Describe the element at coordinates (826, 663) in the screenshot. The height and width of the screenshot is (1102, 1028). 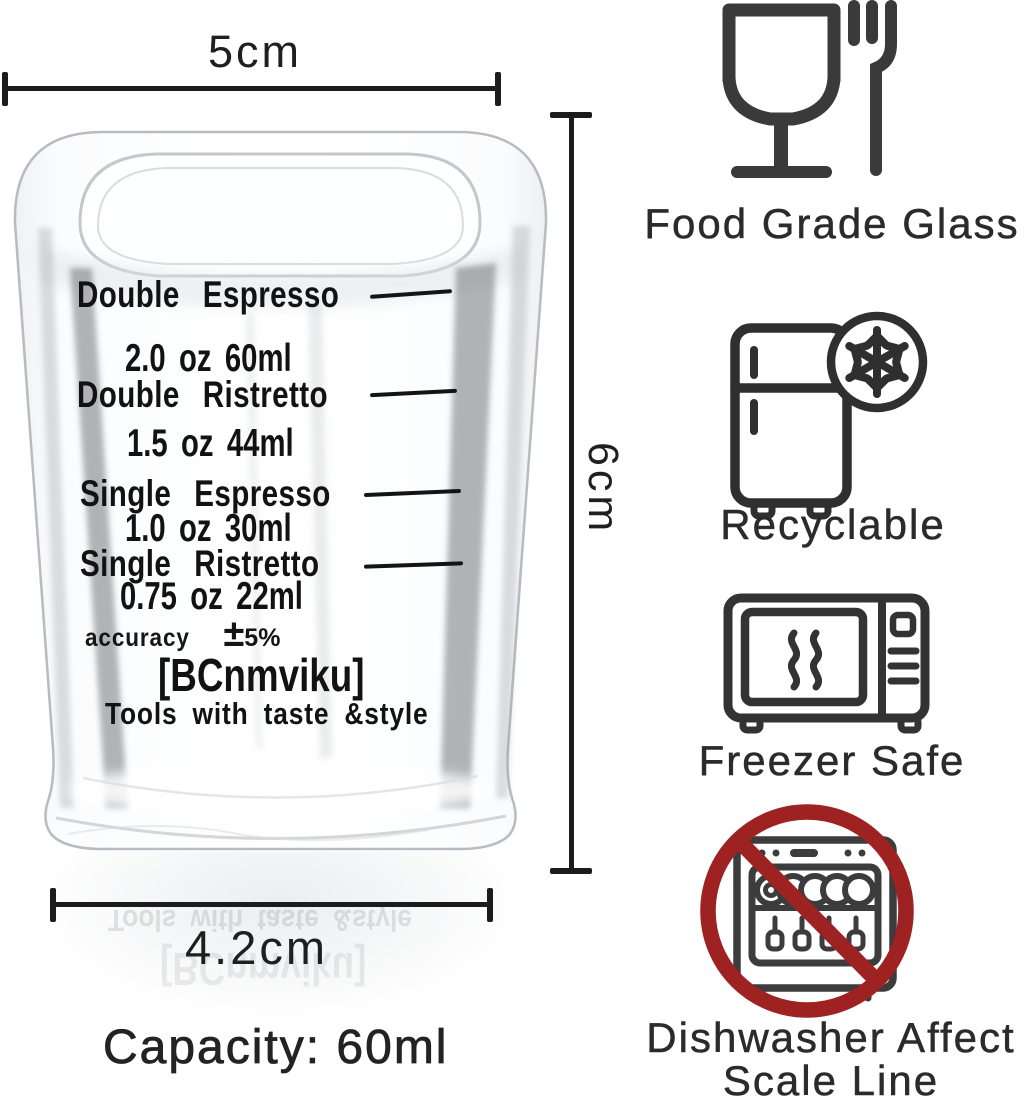
I see `microwave-icon` at that location.